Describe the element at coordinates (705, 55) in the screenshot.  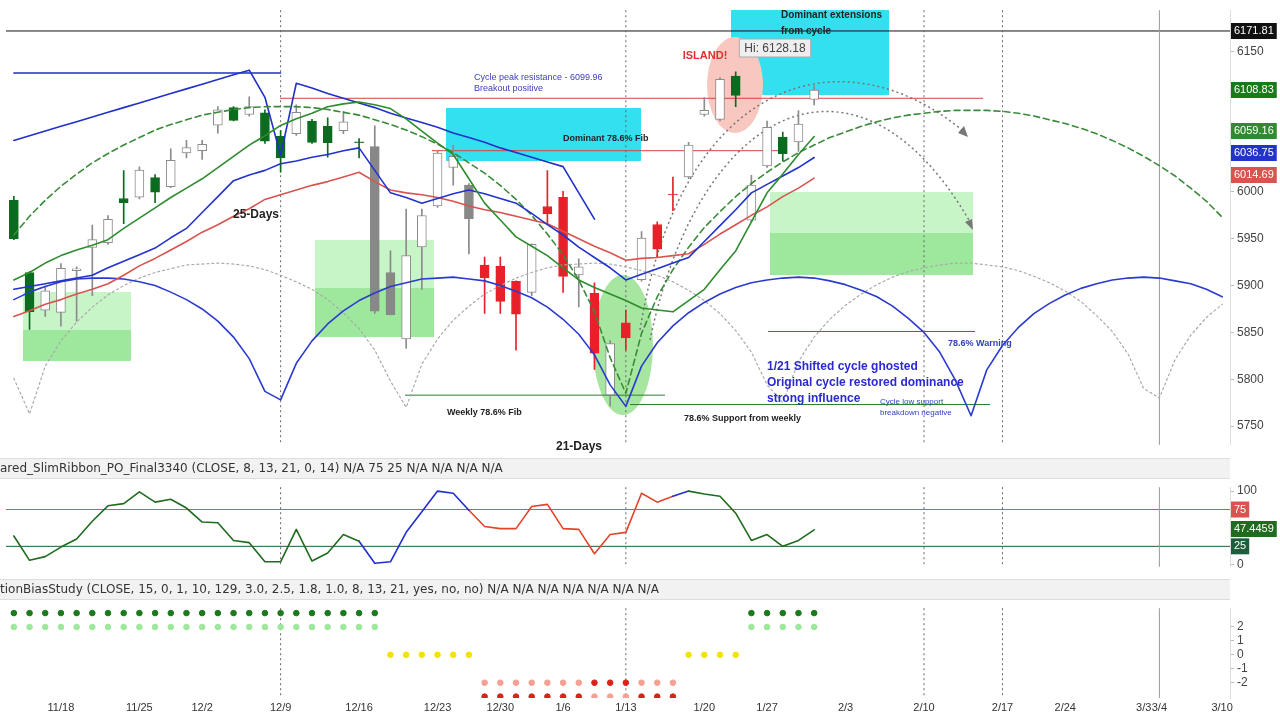
I see `annotation: ISLAND!` at that location.